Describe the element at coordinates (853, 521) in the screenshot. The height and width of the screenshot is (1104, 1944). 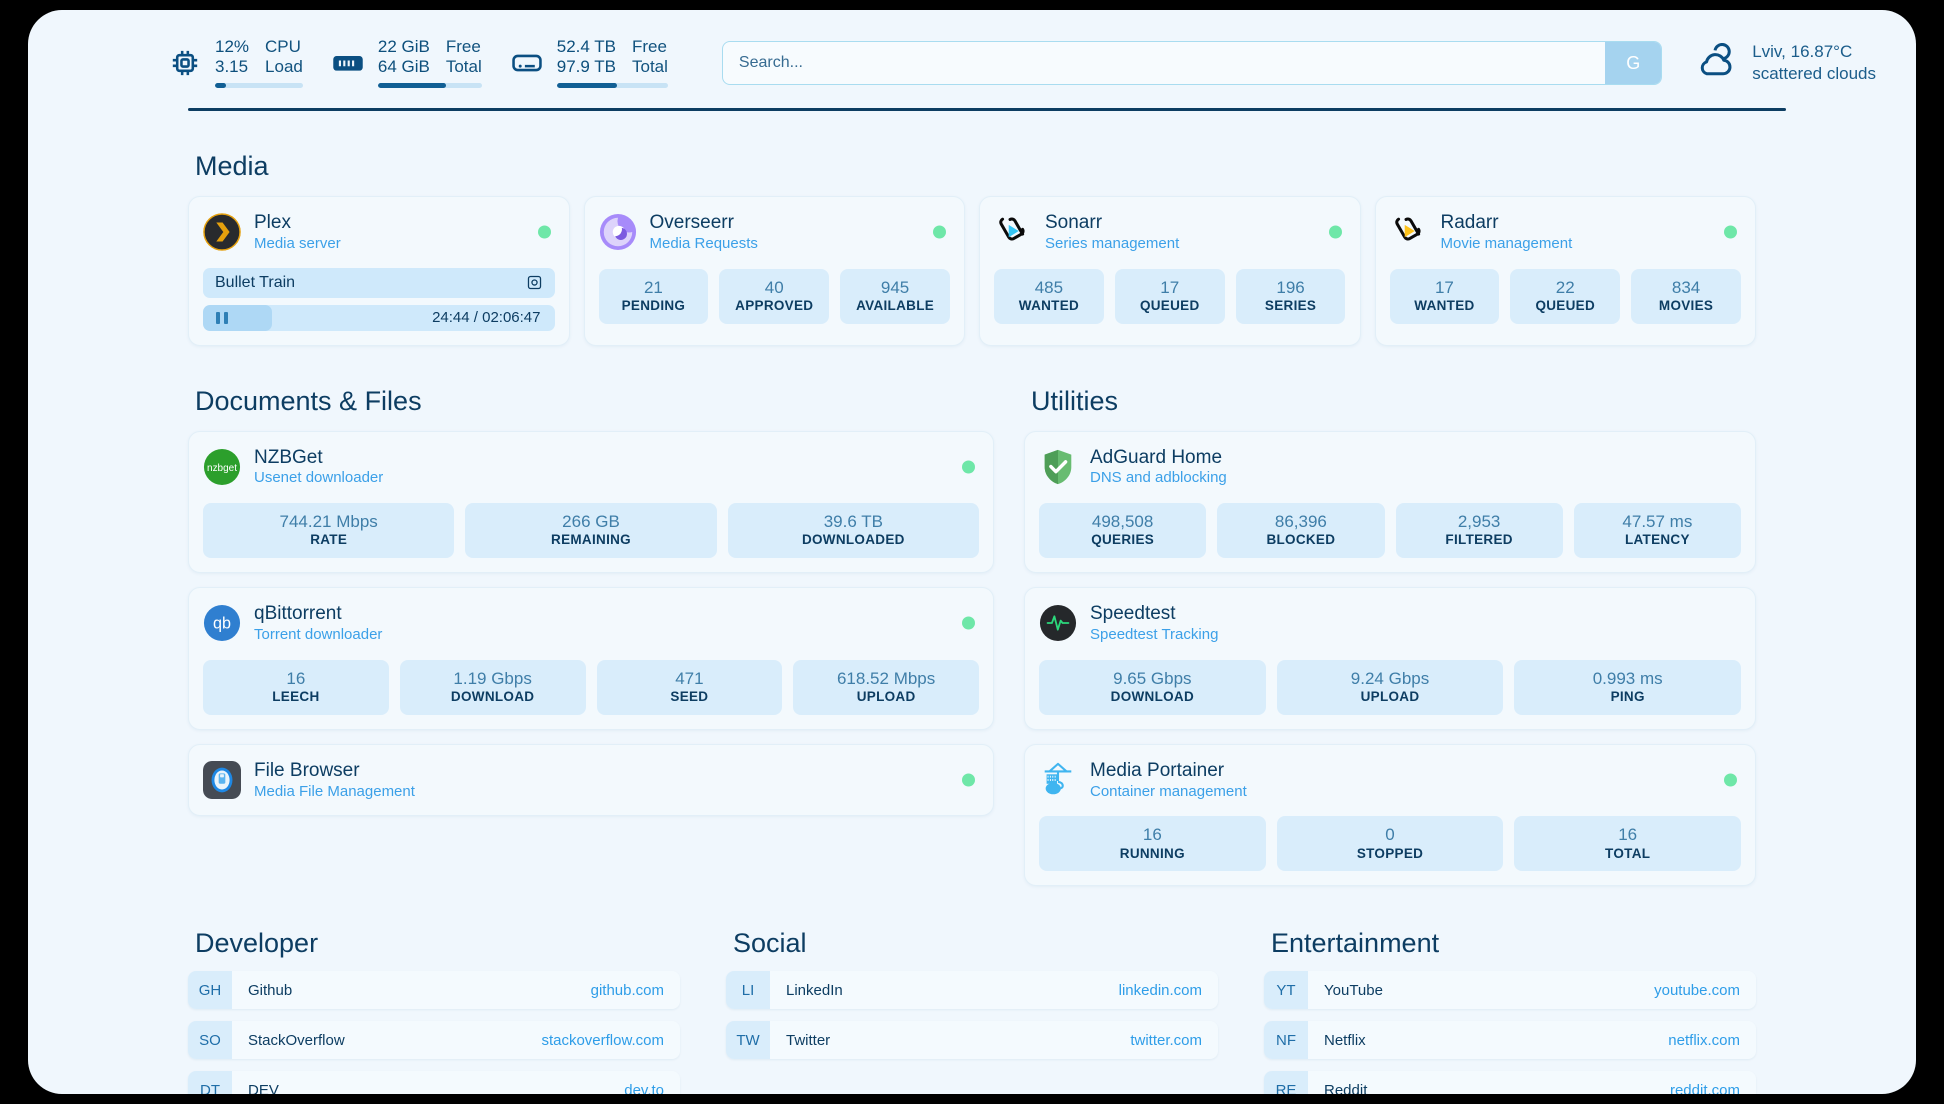
I see `stat-value: 39.6 TB` at that location.